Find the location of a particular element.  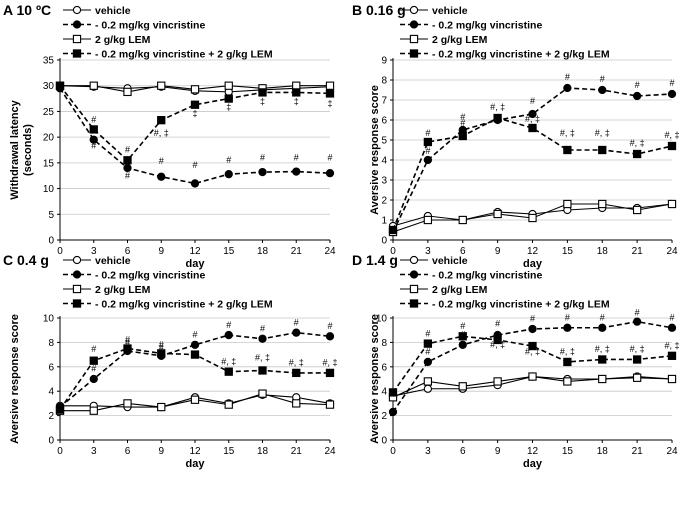

legend-label: - 0.2 mg/kg vincristine + 2 g/kg LEM is located at coordinates (184, 305).